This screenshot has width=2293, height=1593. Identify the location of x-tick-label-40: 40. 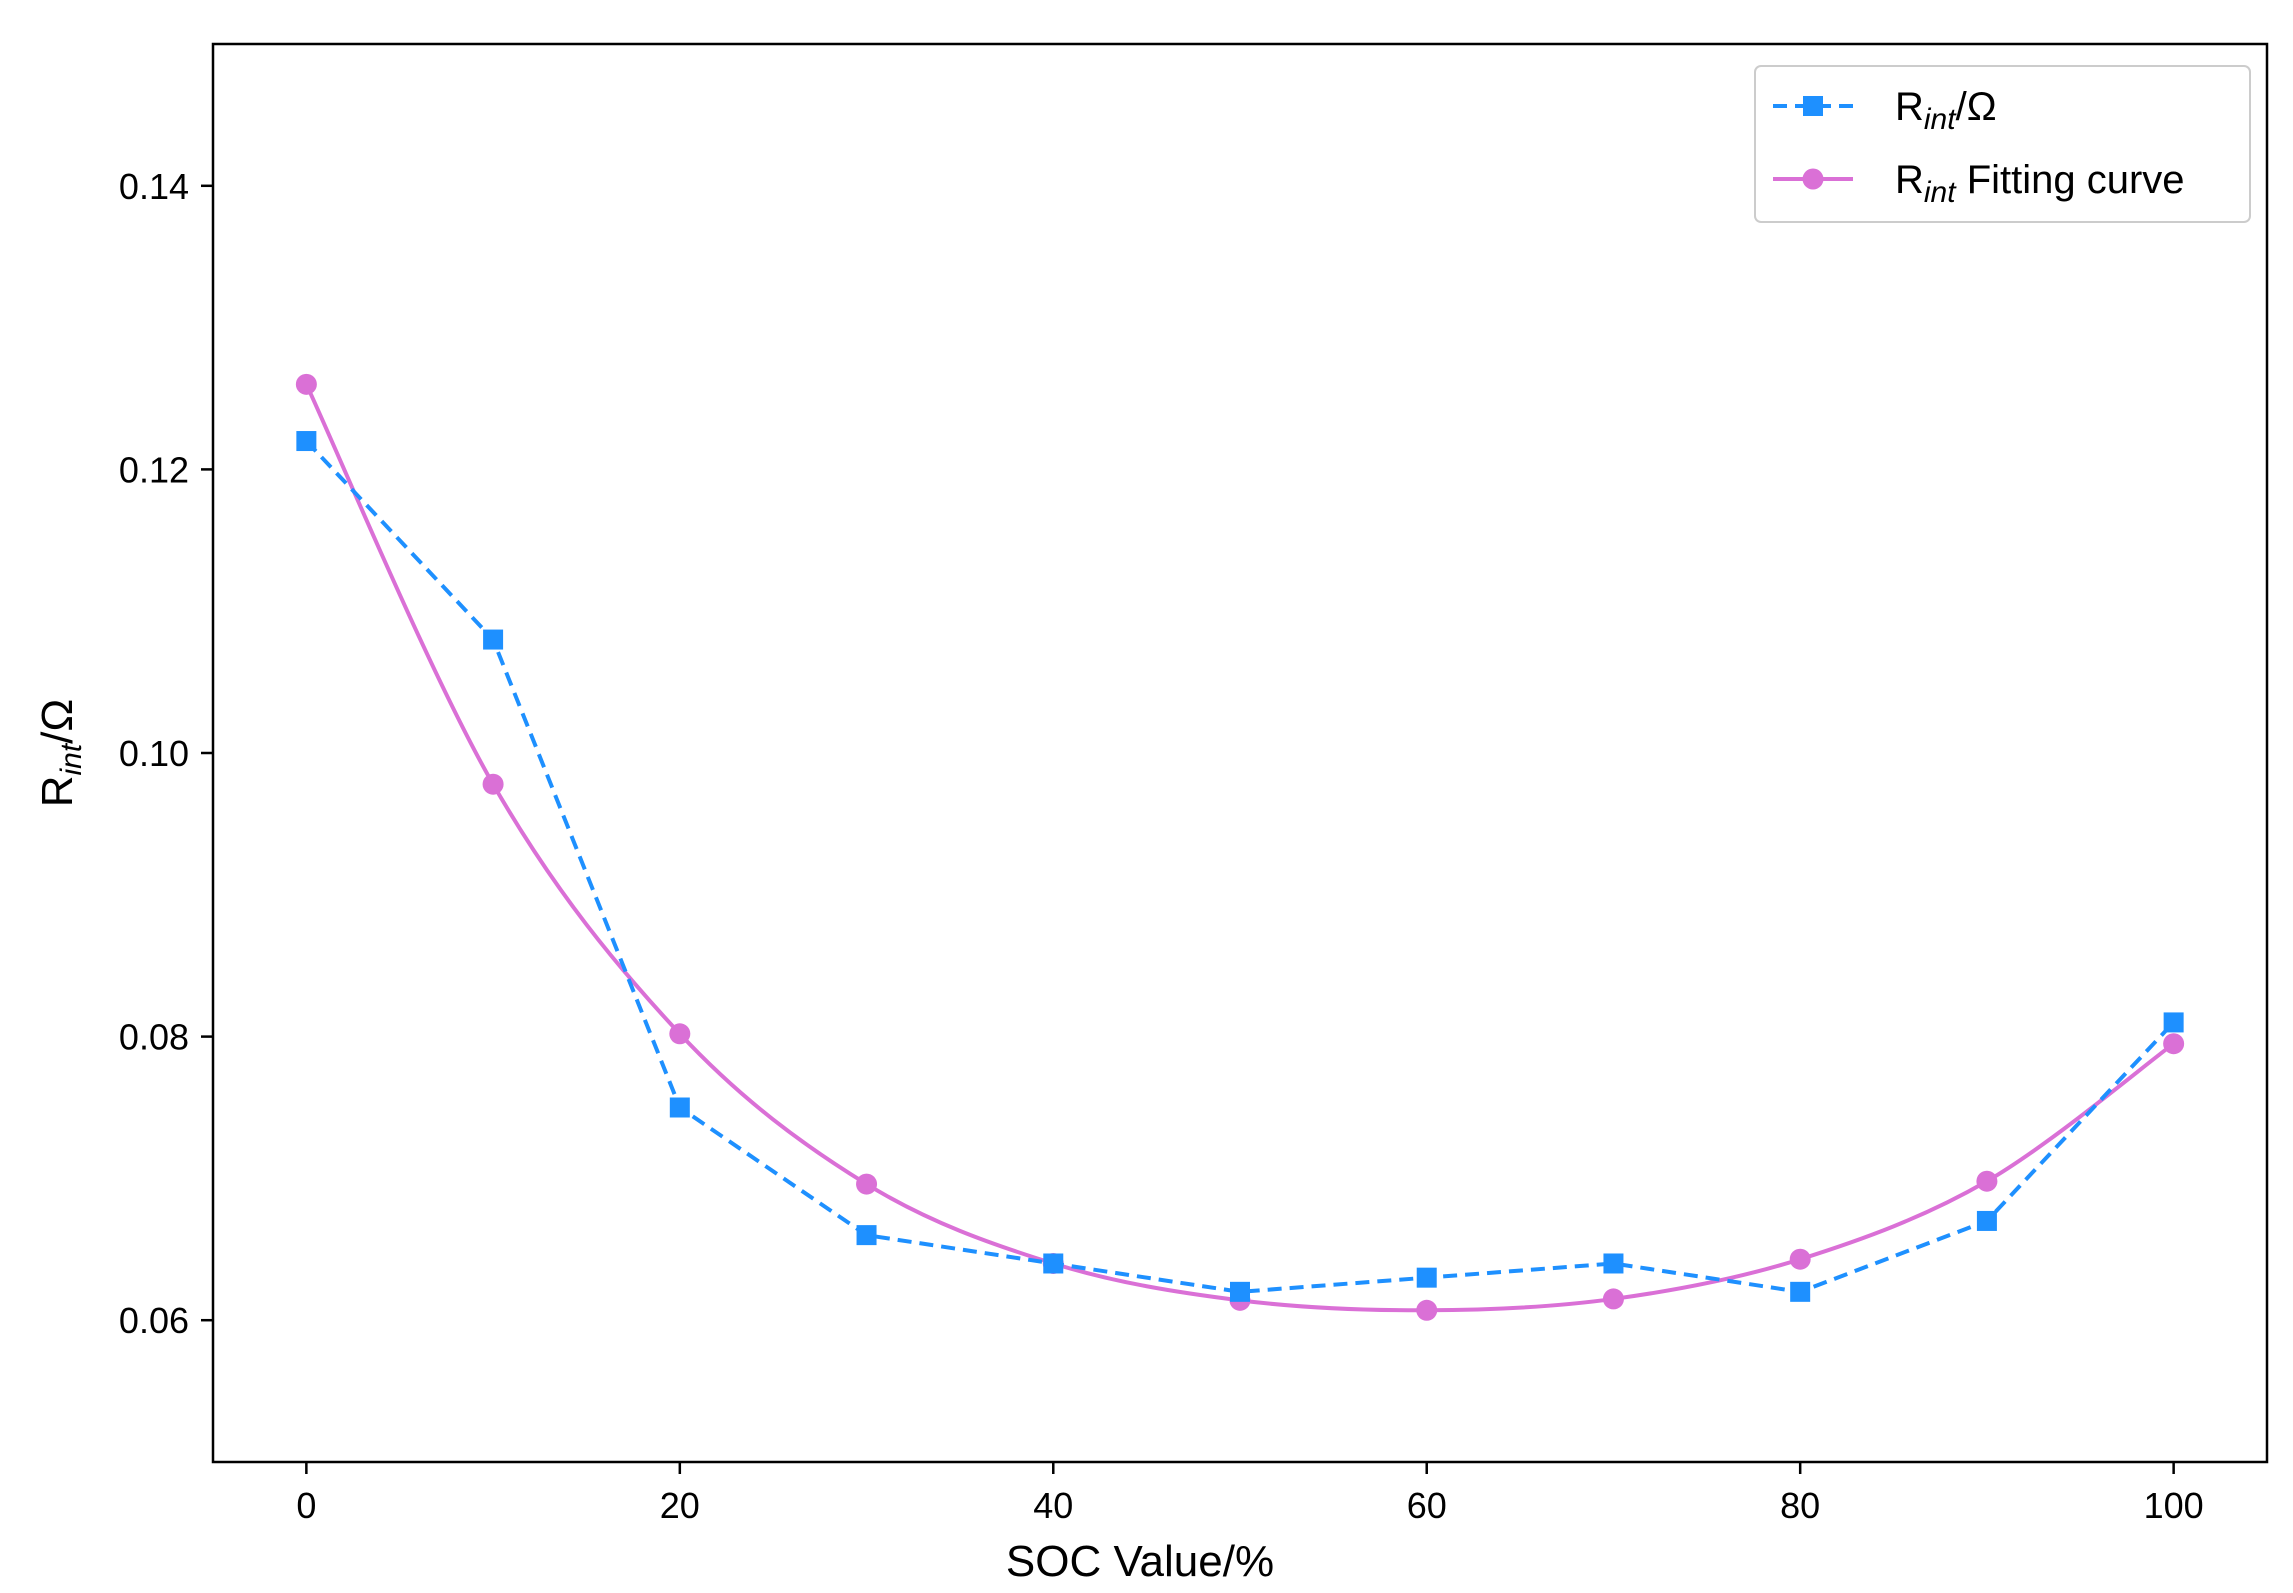
(1053, 1505).